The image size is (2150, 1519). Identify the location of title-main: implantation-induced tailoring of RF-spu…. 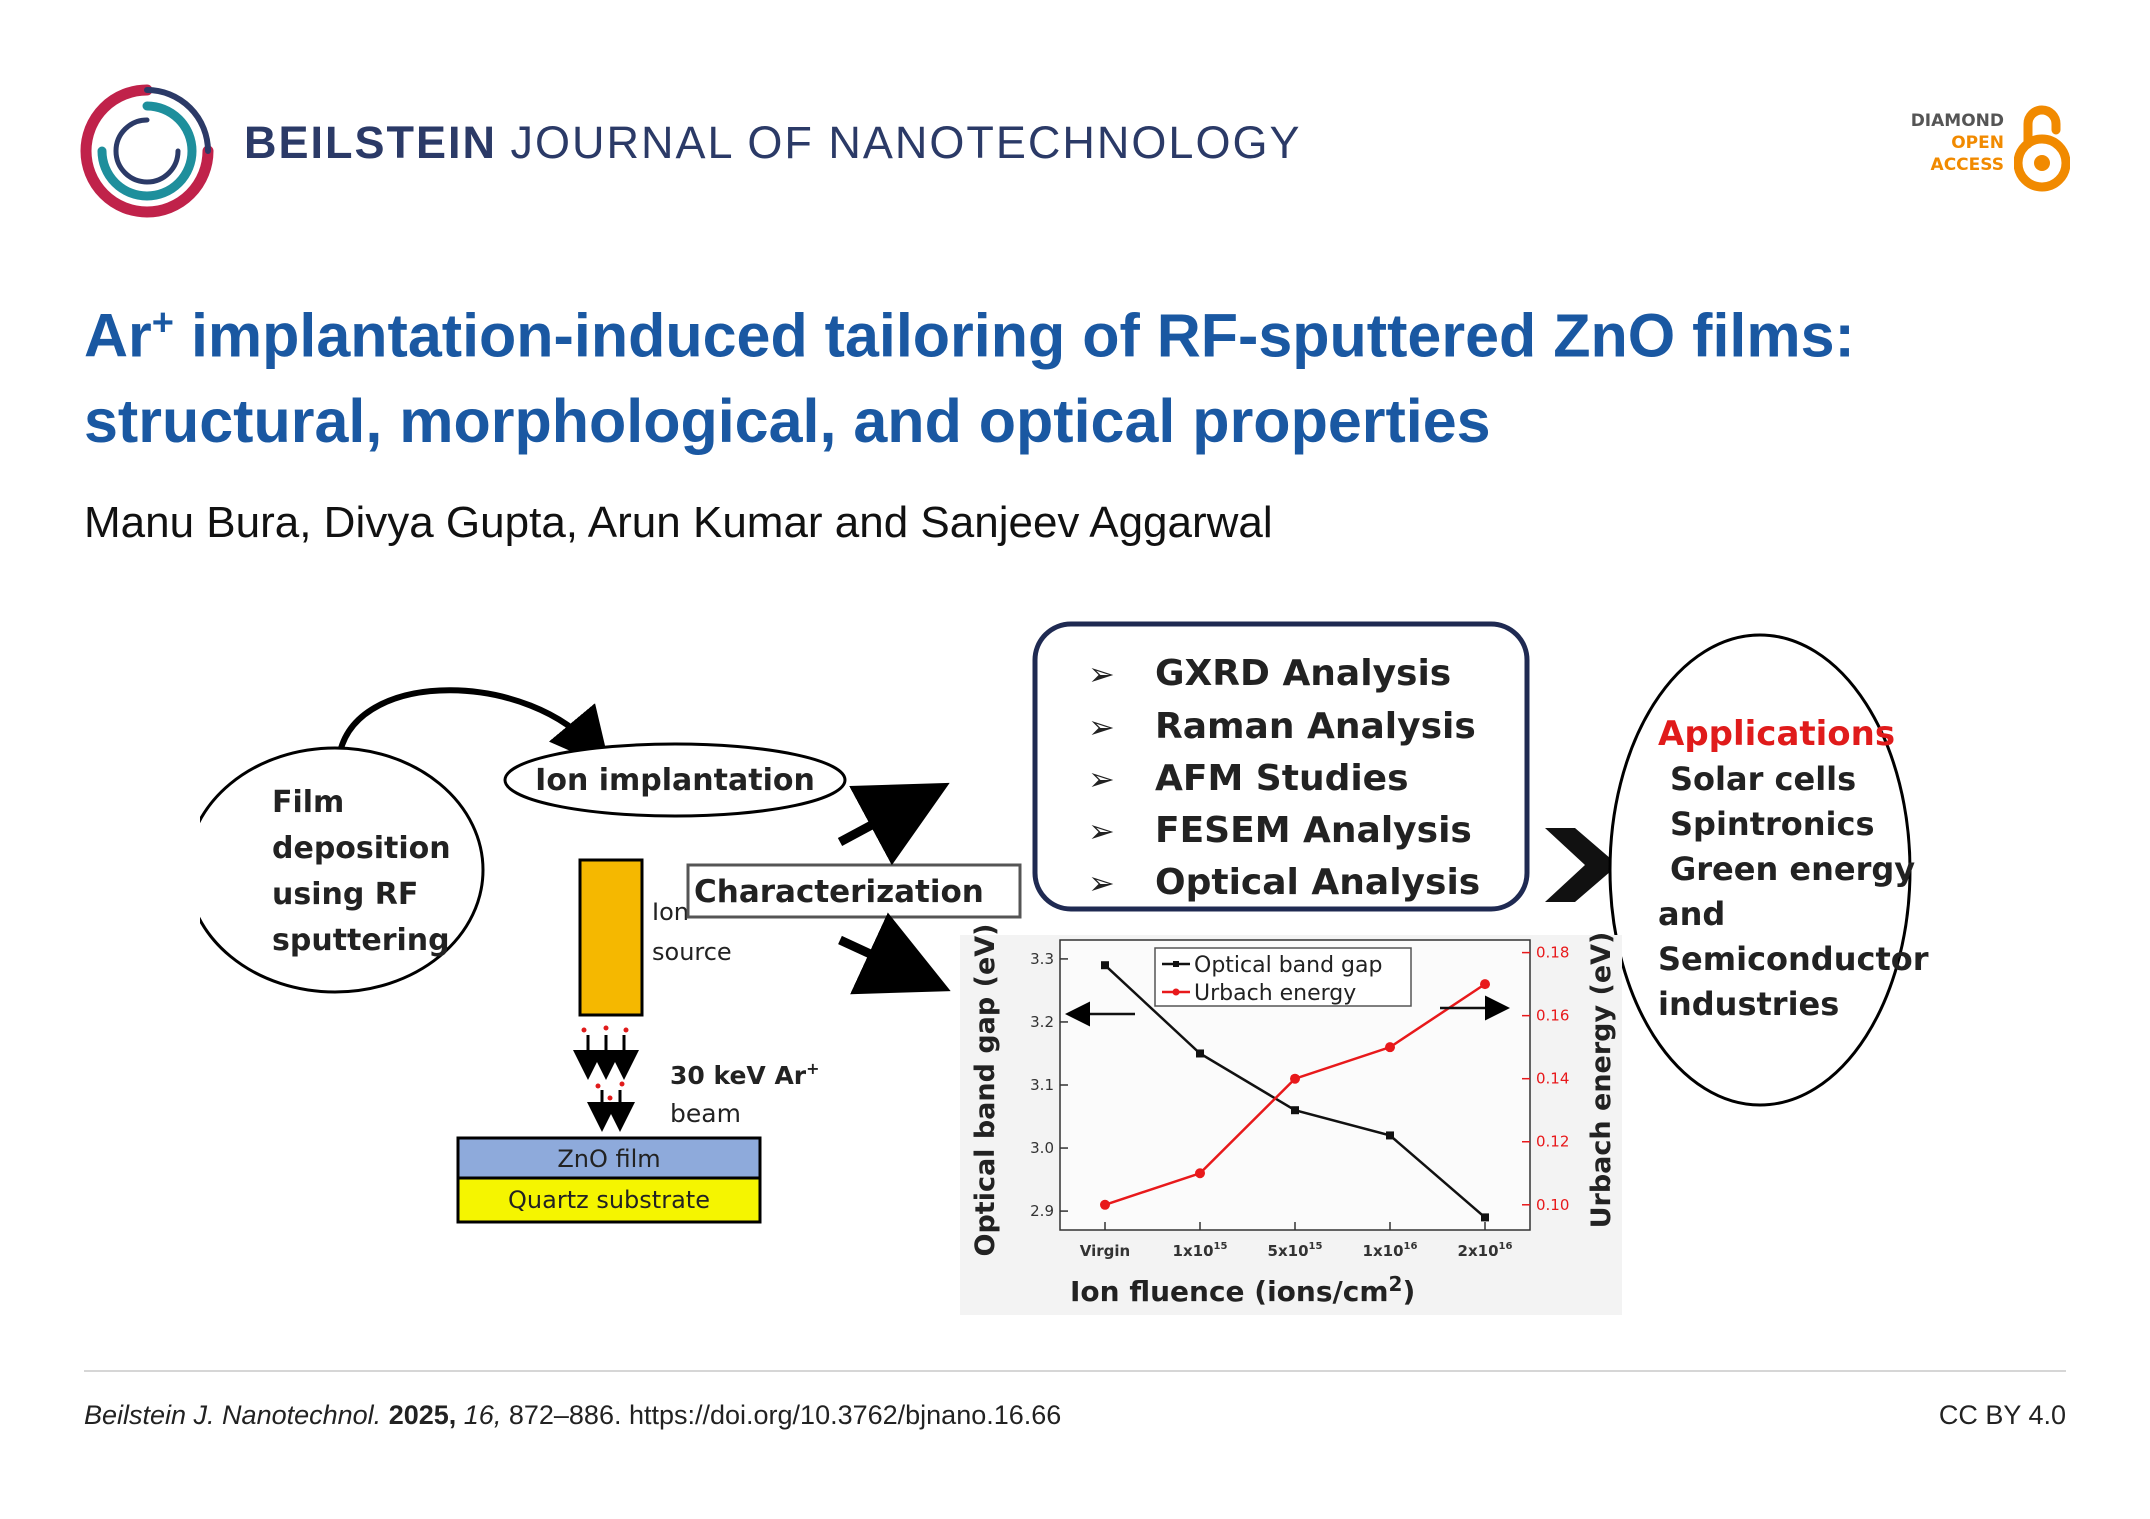
(969, 378).